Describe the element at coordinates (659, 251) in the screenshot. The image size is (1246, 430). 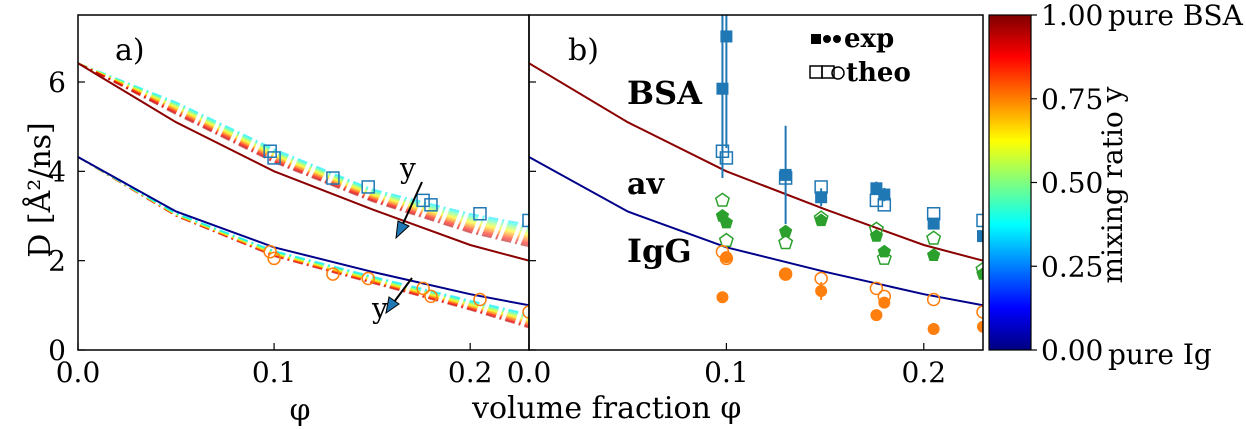
I see `group-label-igg: IgG` at that location.